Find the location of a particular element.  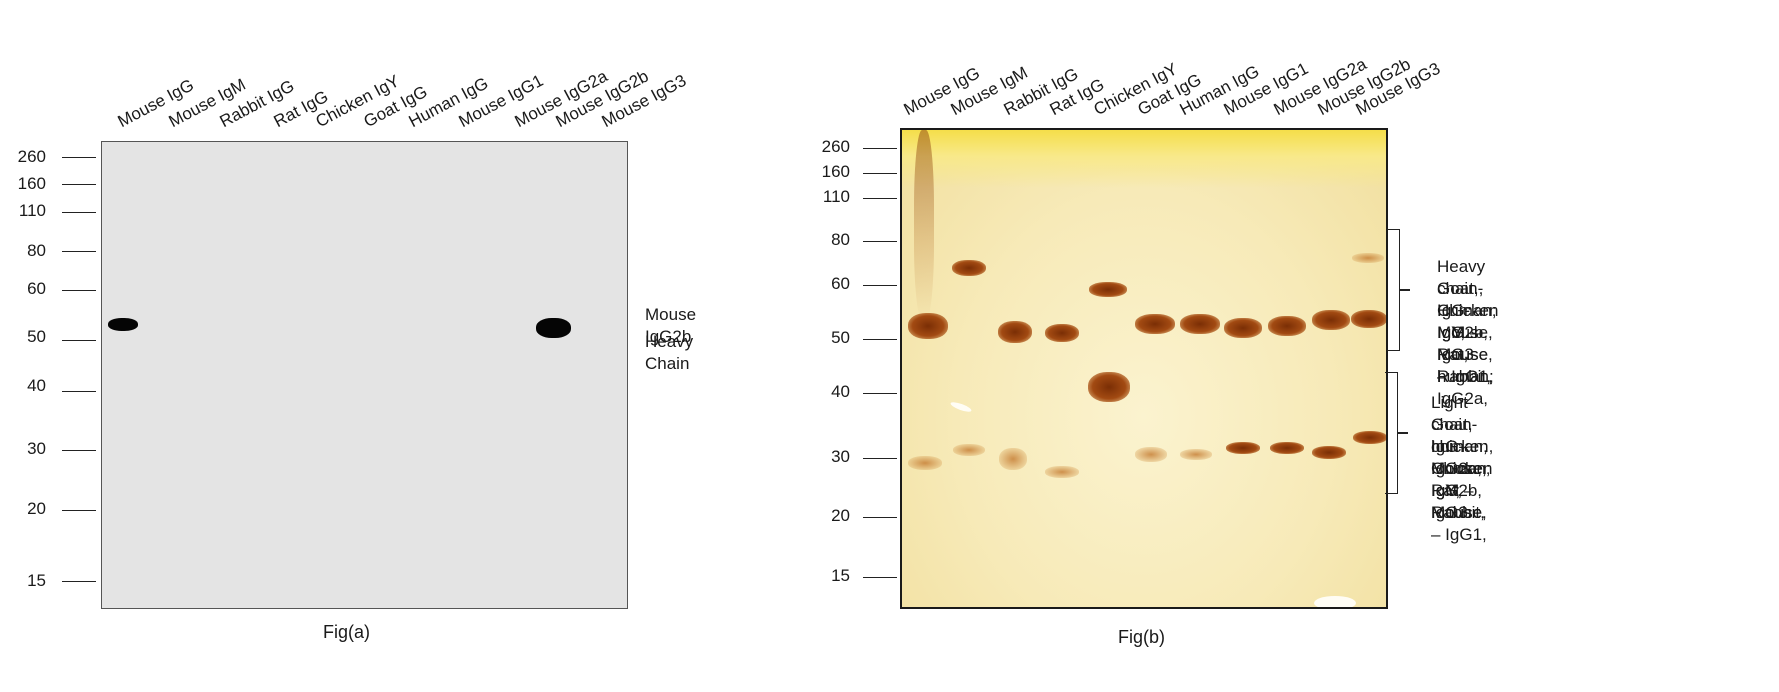

heavy-band-rabbit-igg is located at coordinates (1015, 332).